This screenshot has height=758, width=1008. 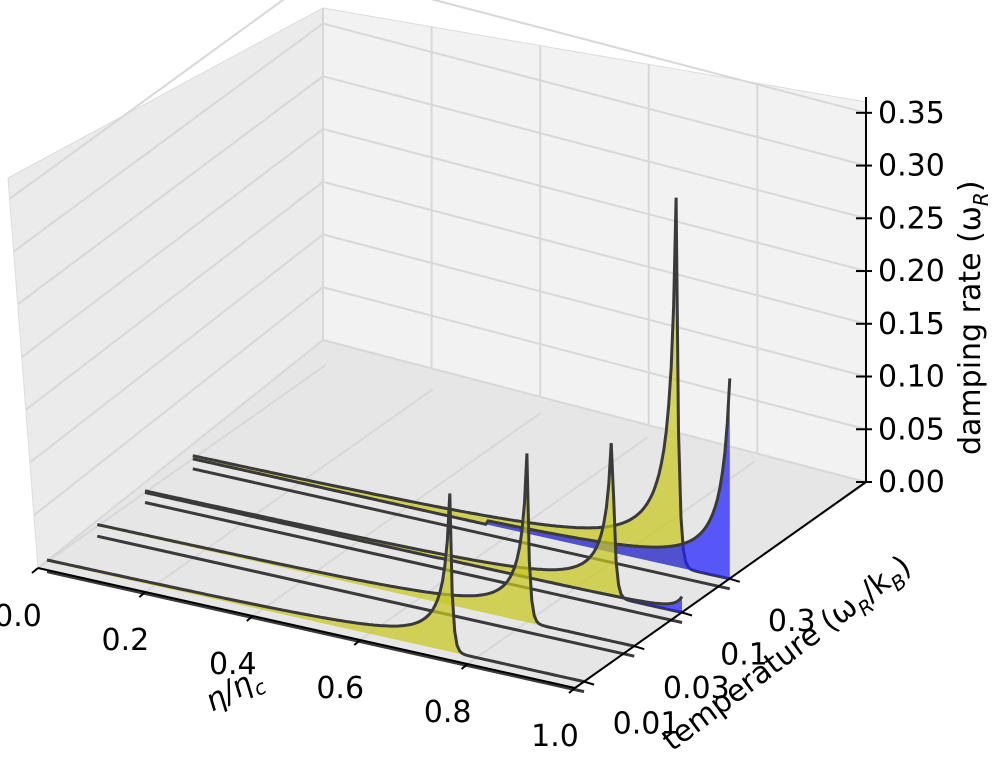 I want to click on series-line-ordered-0.1, so click(x=413, y=528).